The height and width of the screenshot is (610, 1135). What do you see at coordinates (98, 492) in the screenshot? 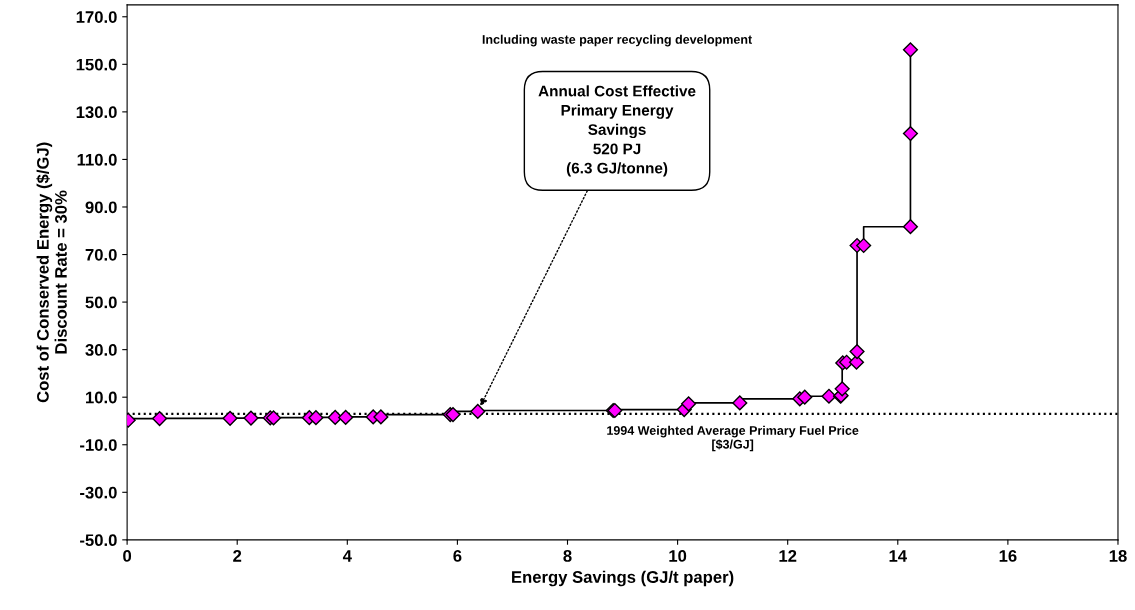
I see `y-tick-label: -30.0` at bounding box center [98, 492].